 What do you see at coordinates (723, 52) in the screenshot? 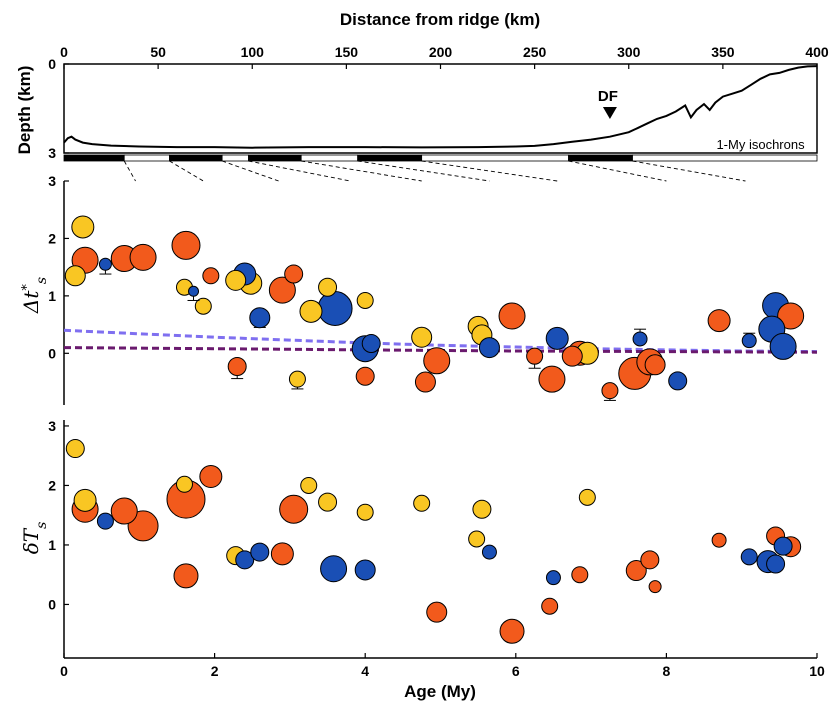
I see `depth-x-tick-label: 350` at bounding box center [723, 52].